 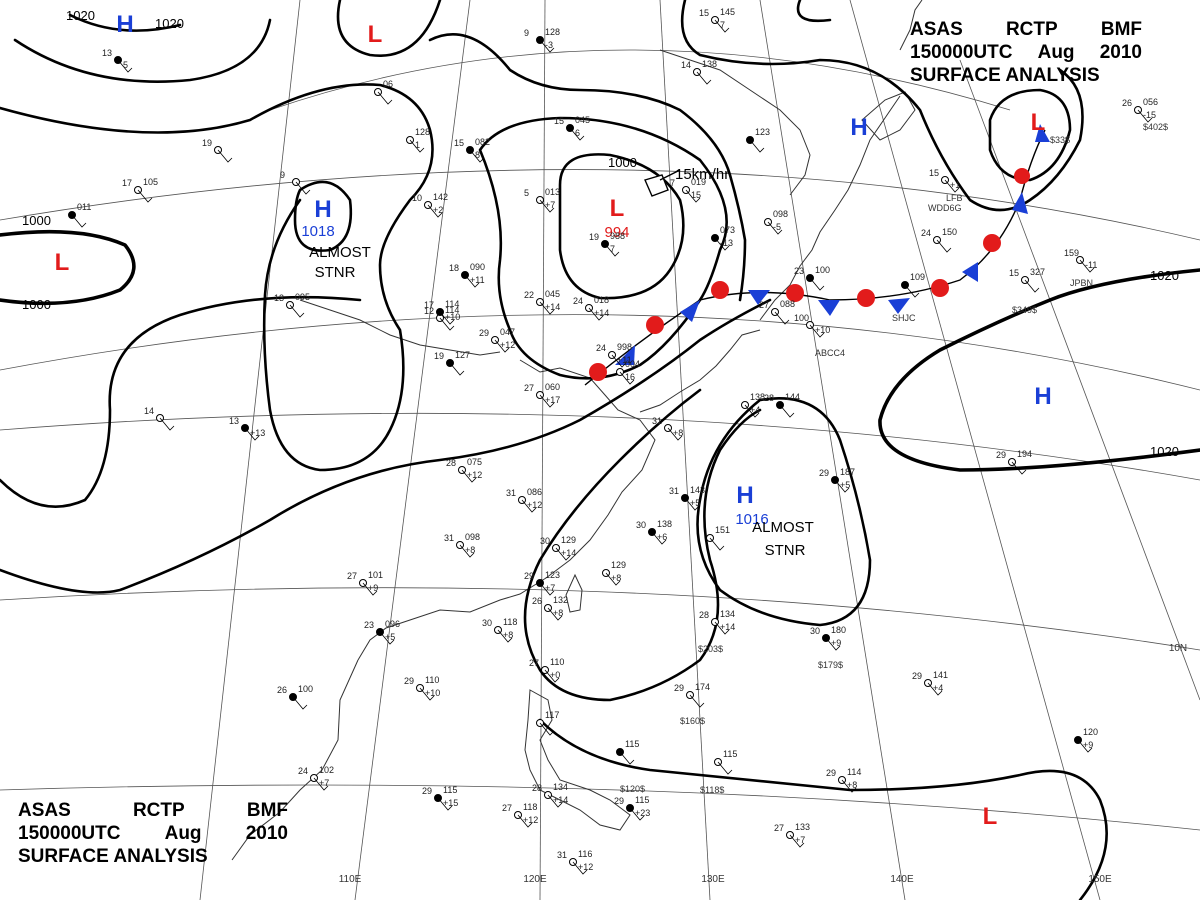 I want to click on ship-label: ABCC4, so click(x=830, y=353).